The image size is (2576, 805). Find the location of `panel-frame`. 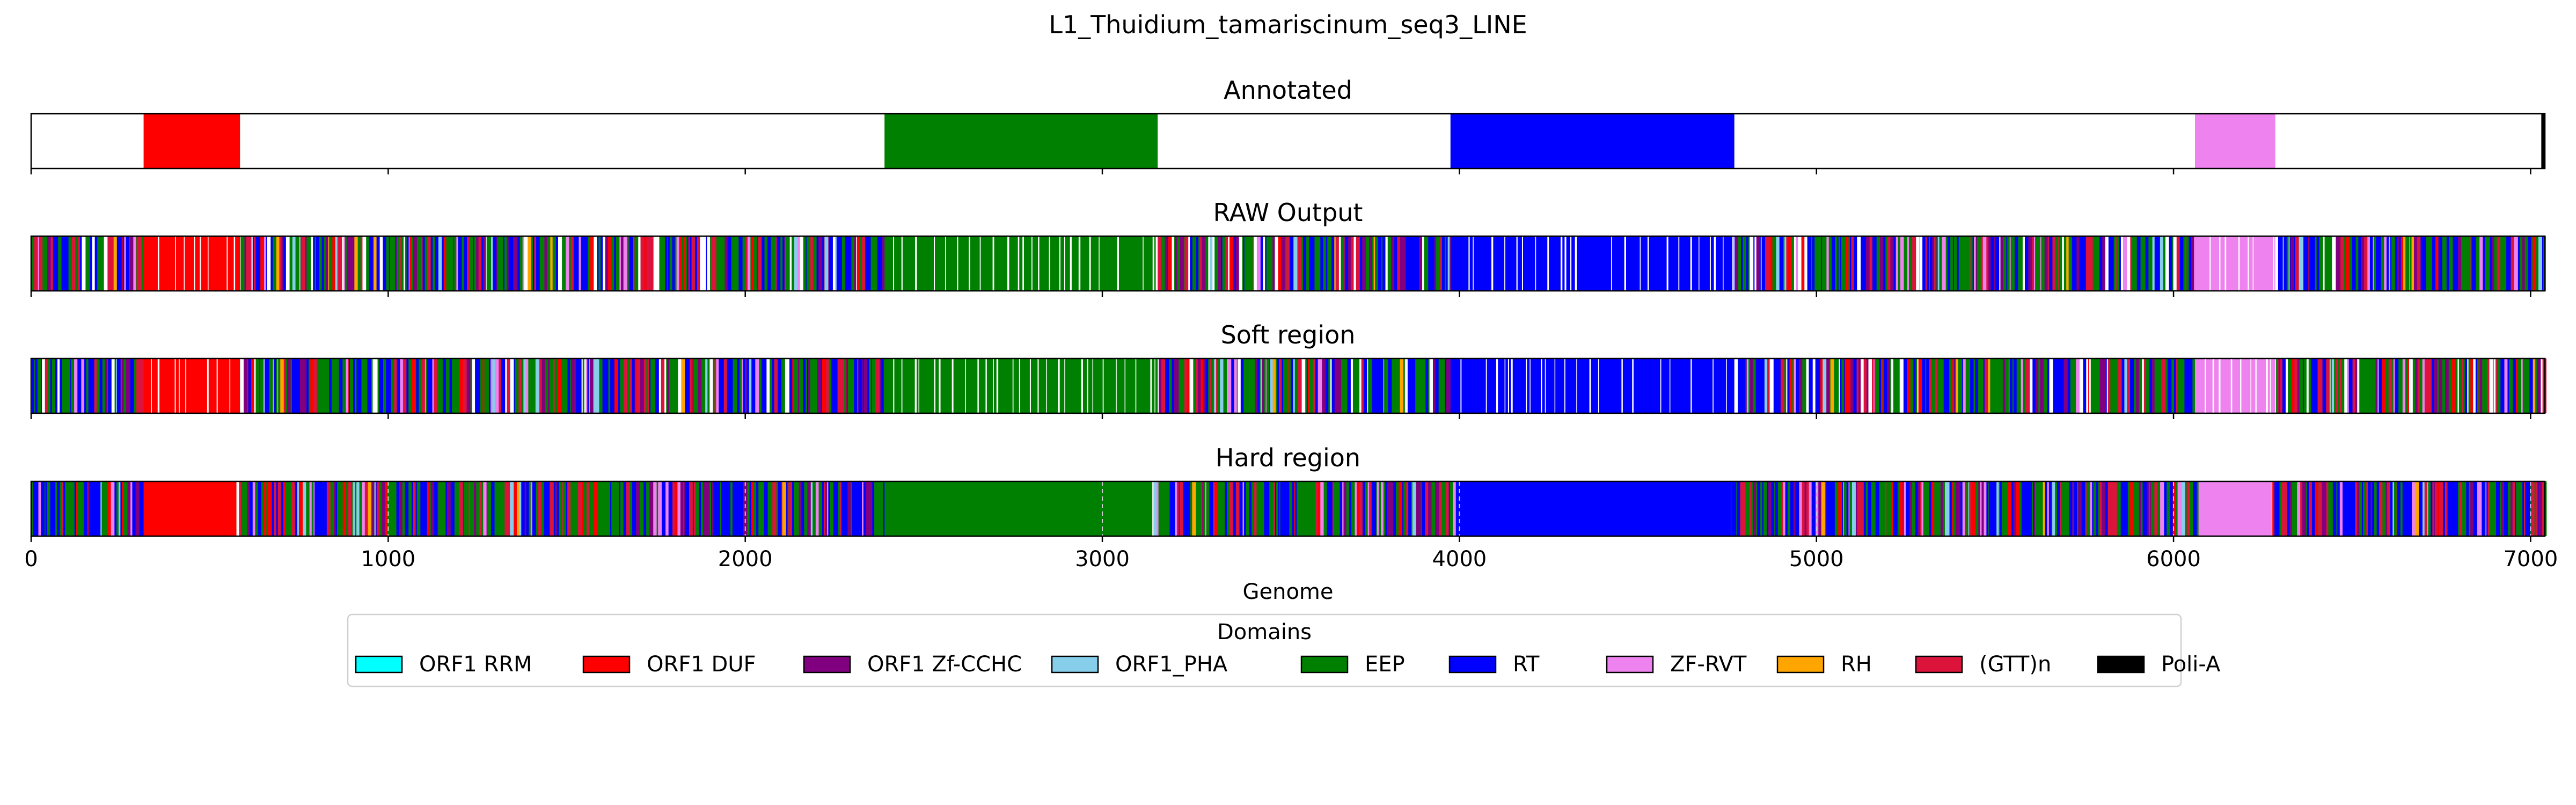

panel-frame is located at coordinates (1288, 263).